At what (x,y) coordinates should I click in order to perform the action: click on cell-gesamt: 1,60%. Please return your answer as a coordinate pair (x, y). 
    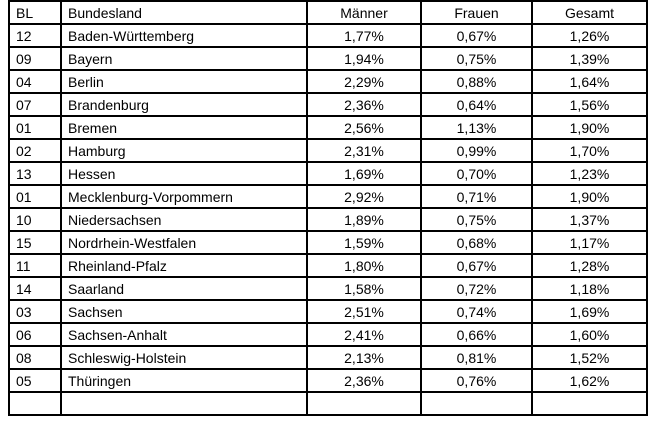
    Looking at the image, I should click on (589, 334).